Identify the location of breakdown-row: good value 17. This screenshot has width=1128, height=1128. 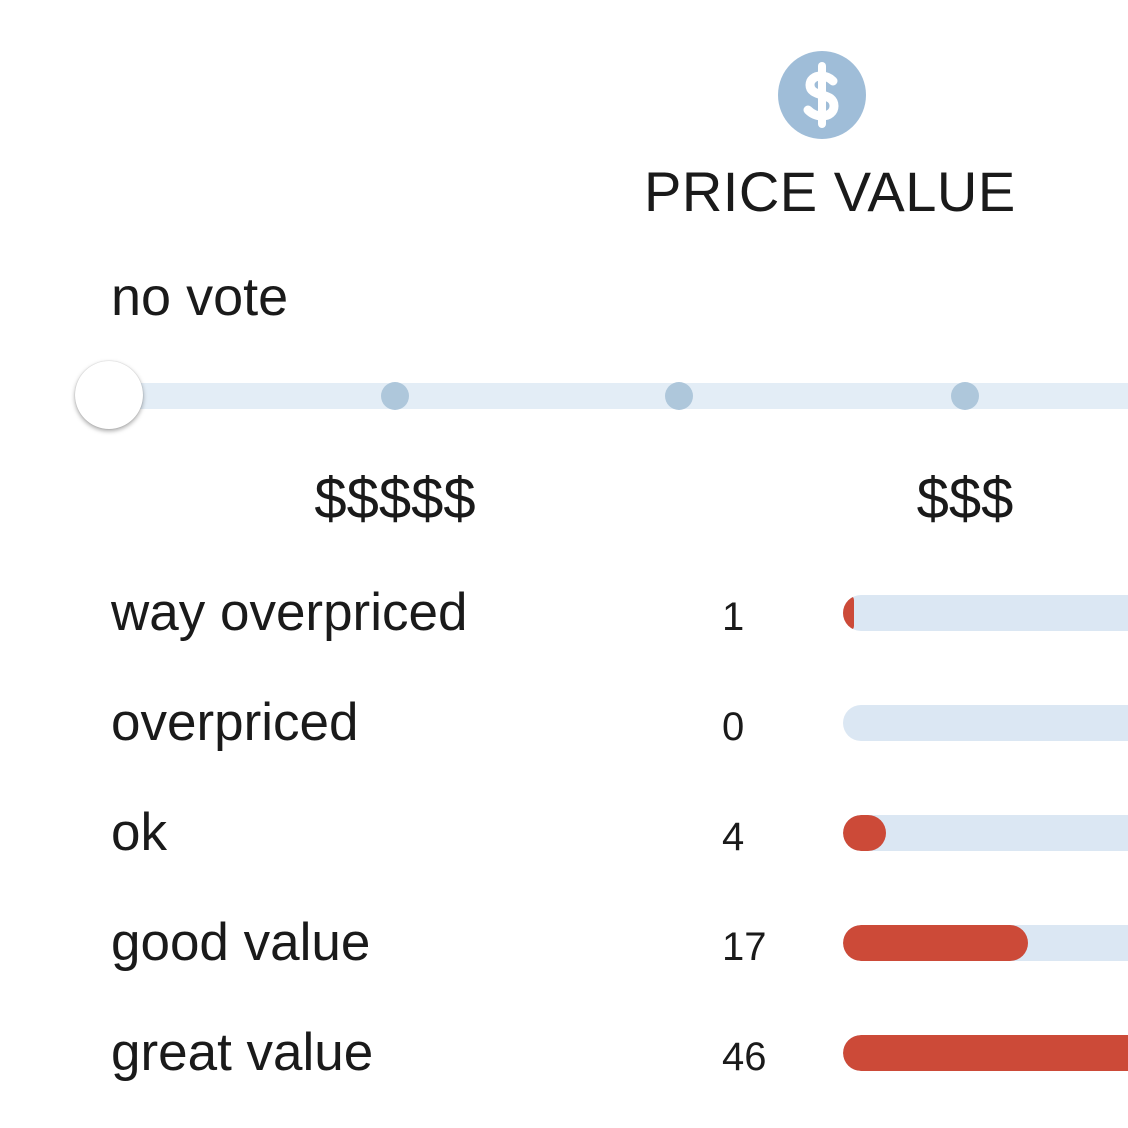
(564, 947).